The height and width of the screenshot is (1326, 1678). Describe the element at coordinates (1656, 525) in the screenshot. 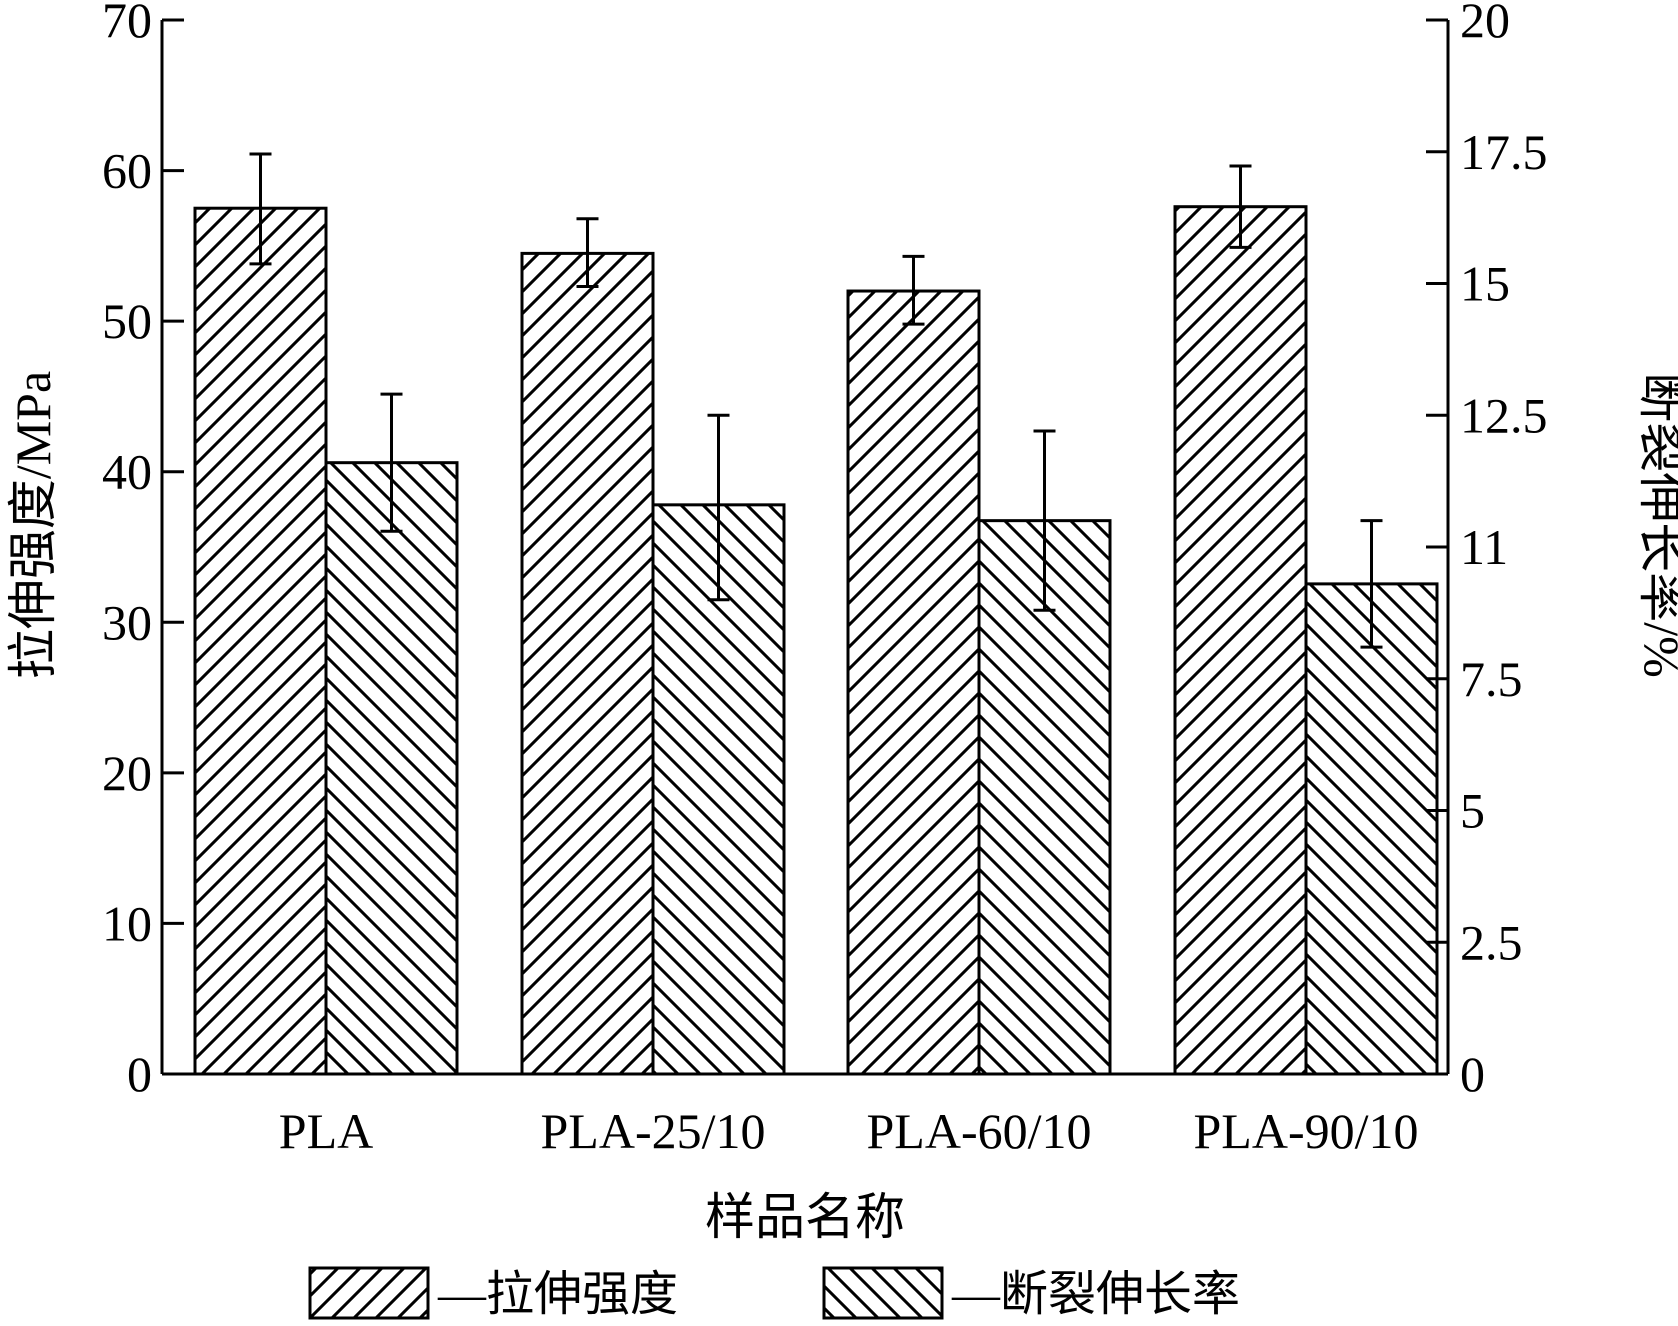

I see `y2-axis-label: 断裂伸长率/%` at that location.